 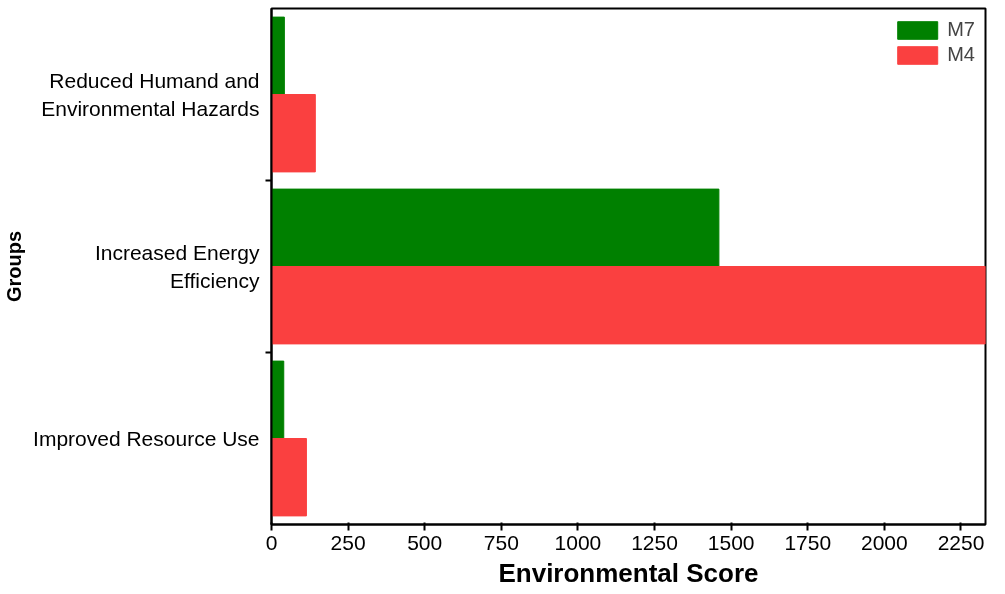 What do you see at coordinates (425, 542) in the screenshot?
I see `x-tick-label: 500` at bounding box center [425, 542].